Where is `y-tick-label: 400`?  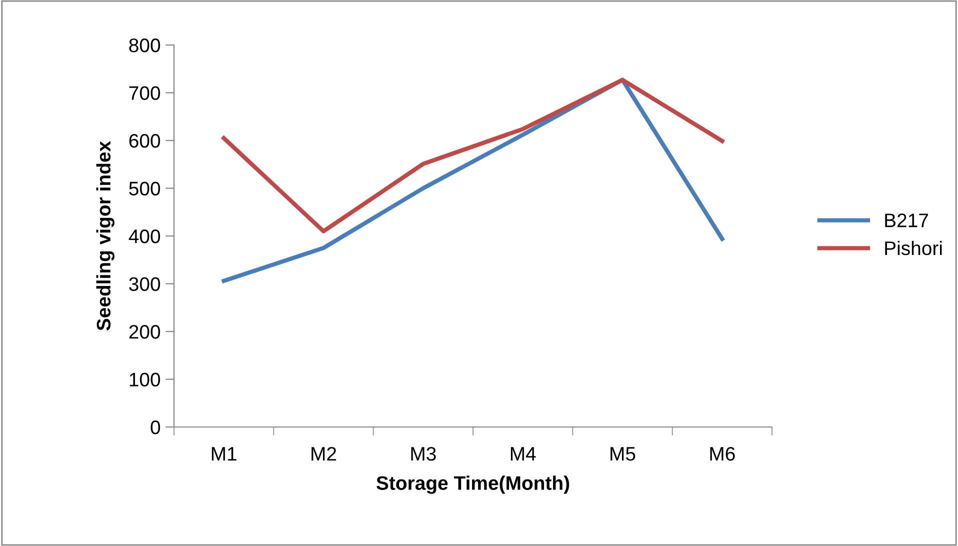 y-tick-label: 400 is located at coordinates (144, 236).